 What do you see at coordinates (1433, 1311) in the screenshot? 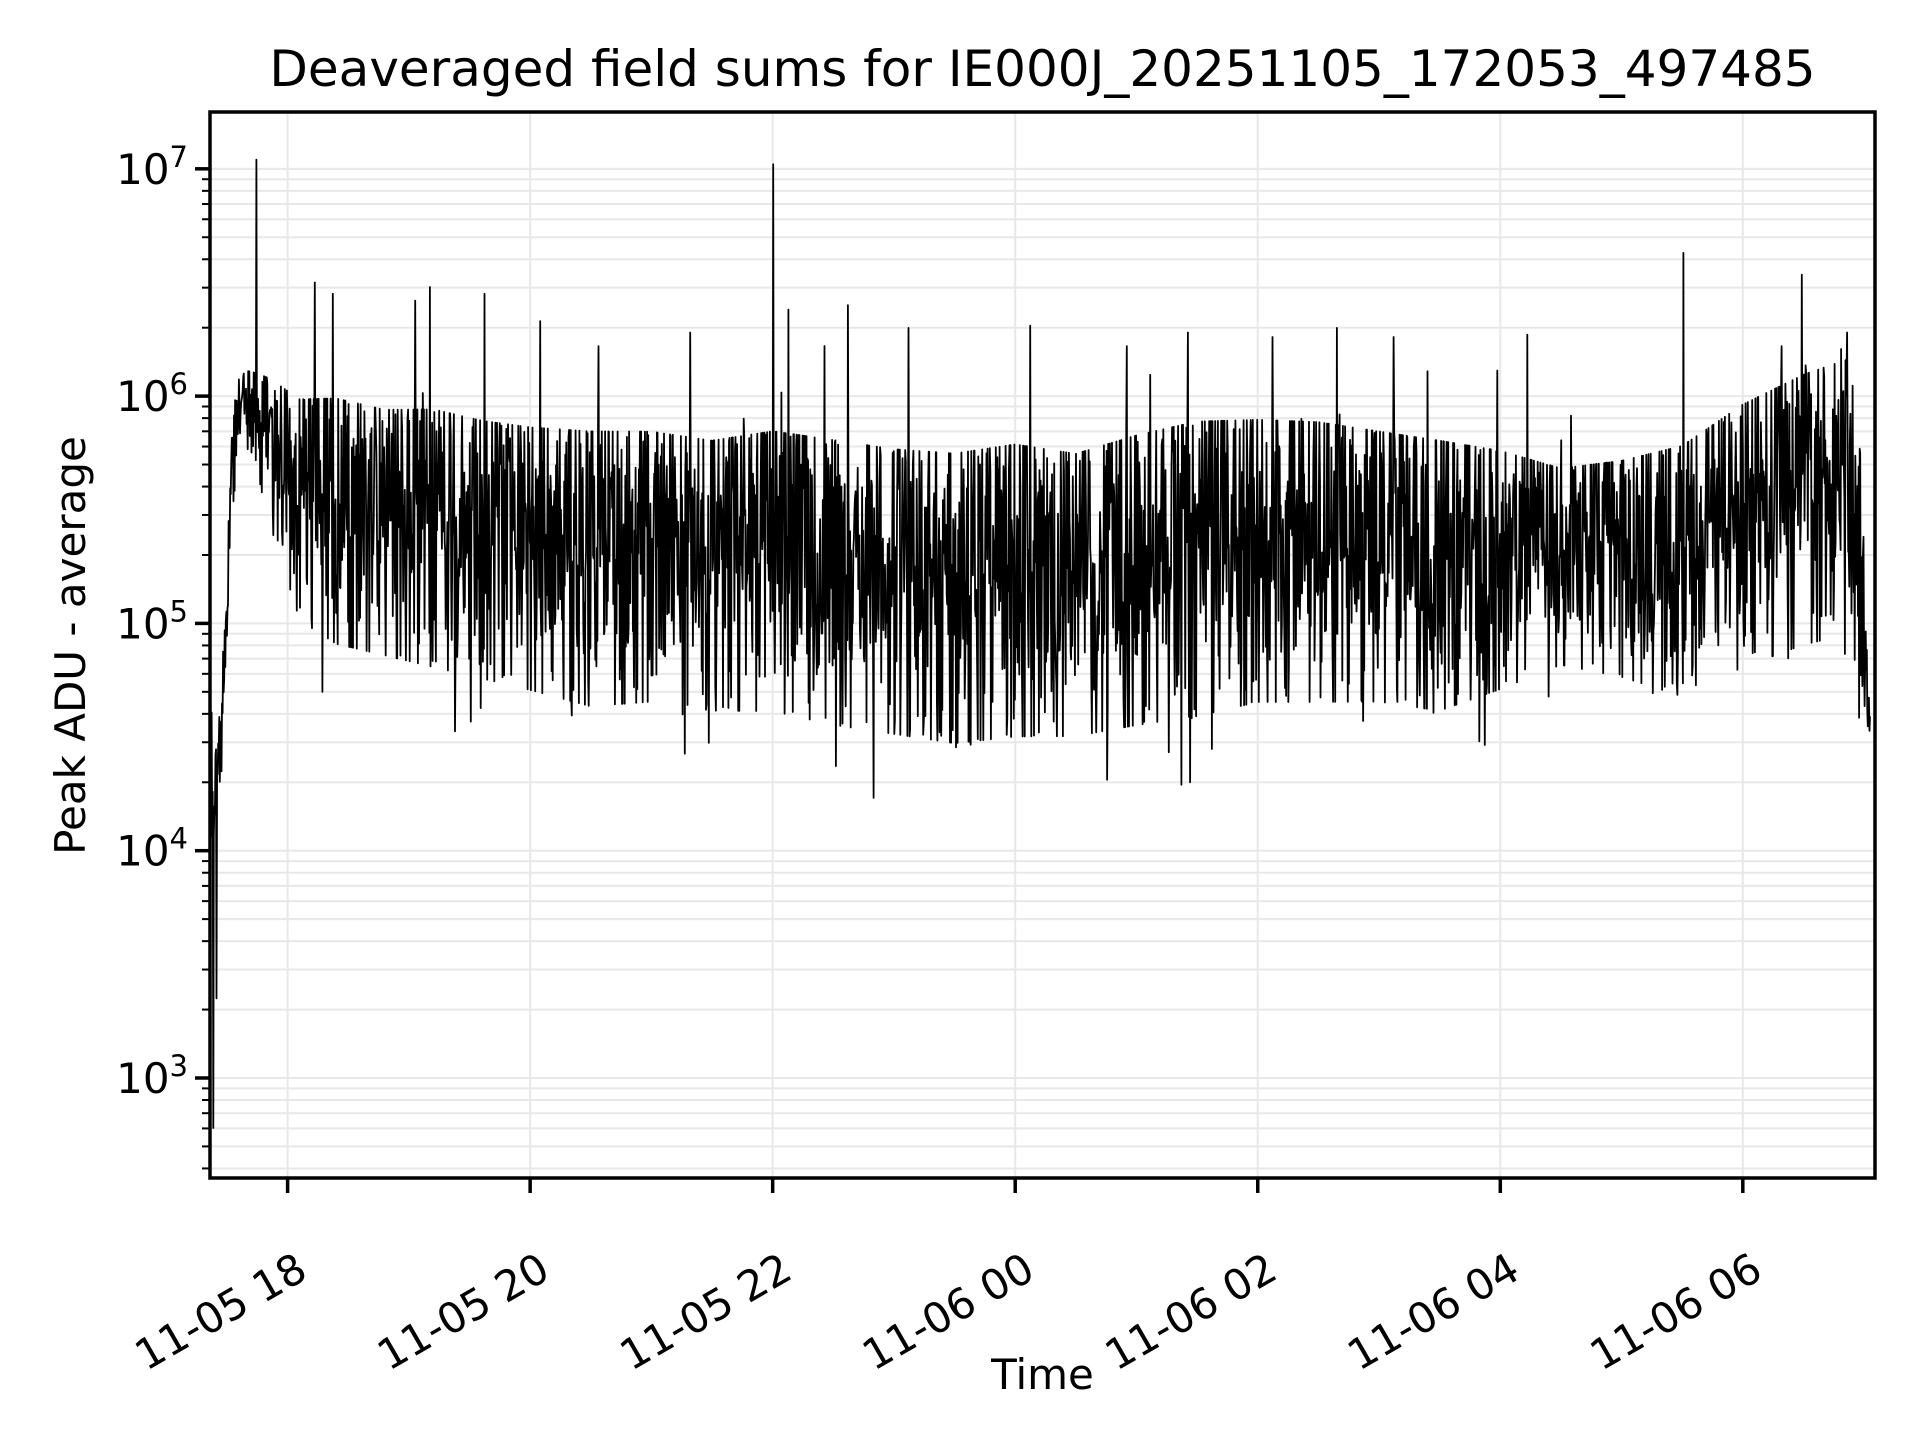
I see `x-tick-label: 11-06 04` at bounding box center [1433, 1311].